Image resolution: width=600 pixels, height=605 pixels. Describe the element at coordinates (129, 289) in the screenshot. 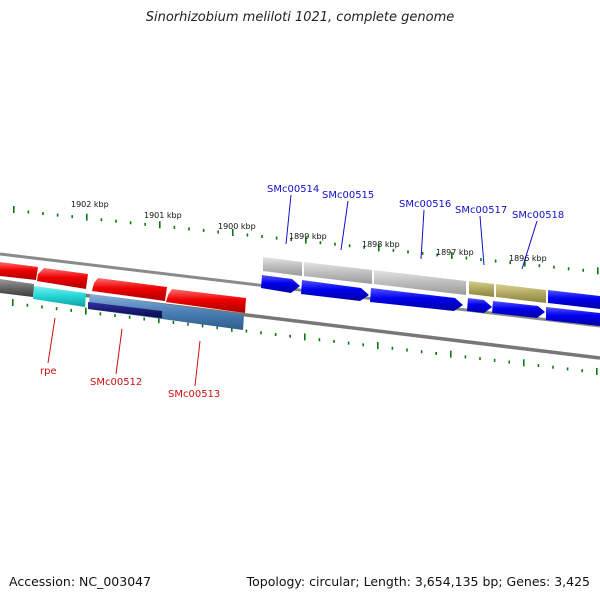

I see `gene-arrow-rpe-region` at that location.